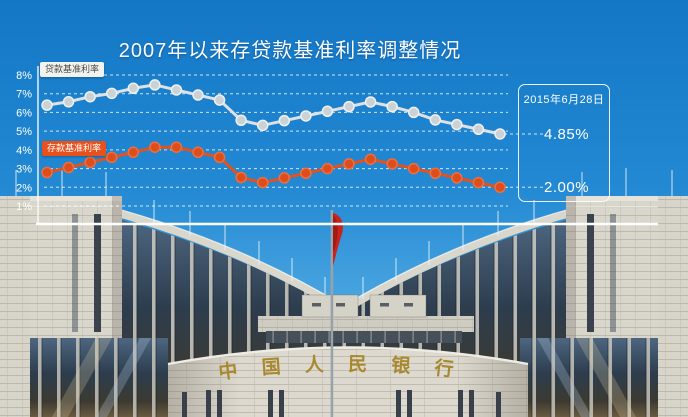 The image size is (688, 417). I want to click on y-tick-label: 3%, so click(24, 170).